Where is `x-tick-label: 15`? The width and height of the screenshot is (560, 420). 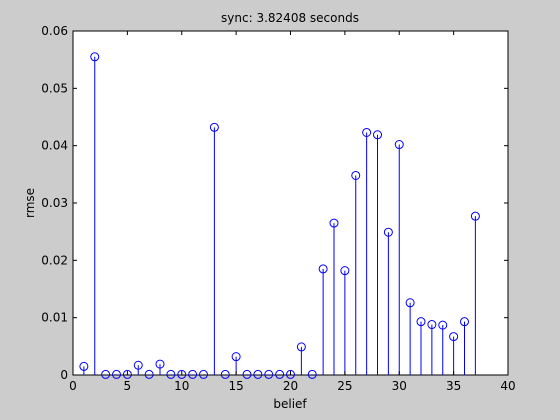 x-tick-label: 15 is located at coordinates (235, 386).